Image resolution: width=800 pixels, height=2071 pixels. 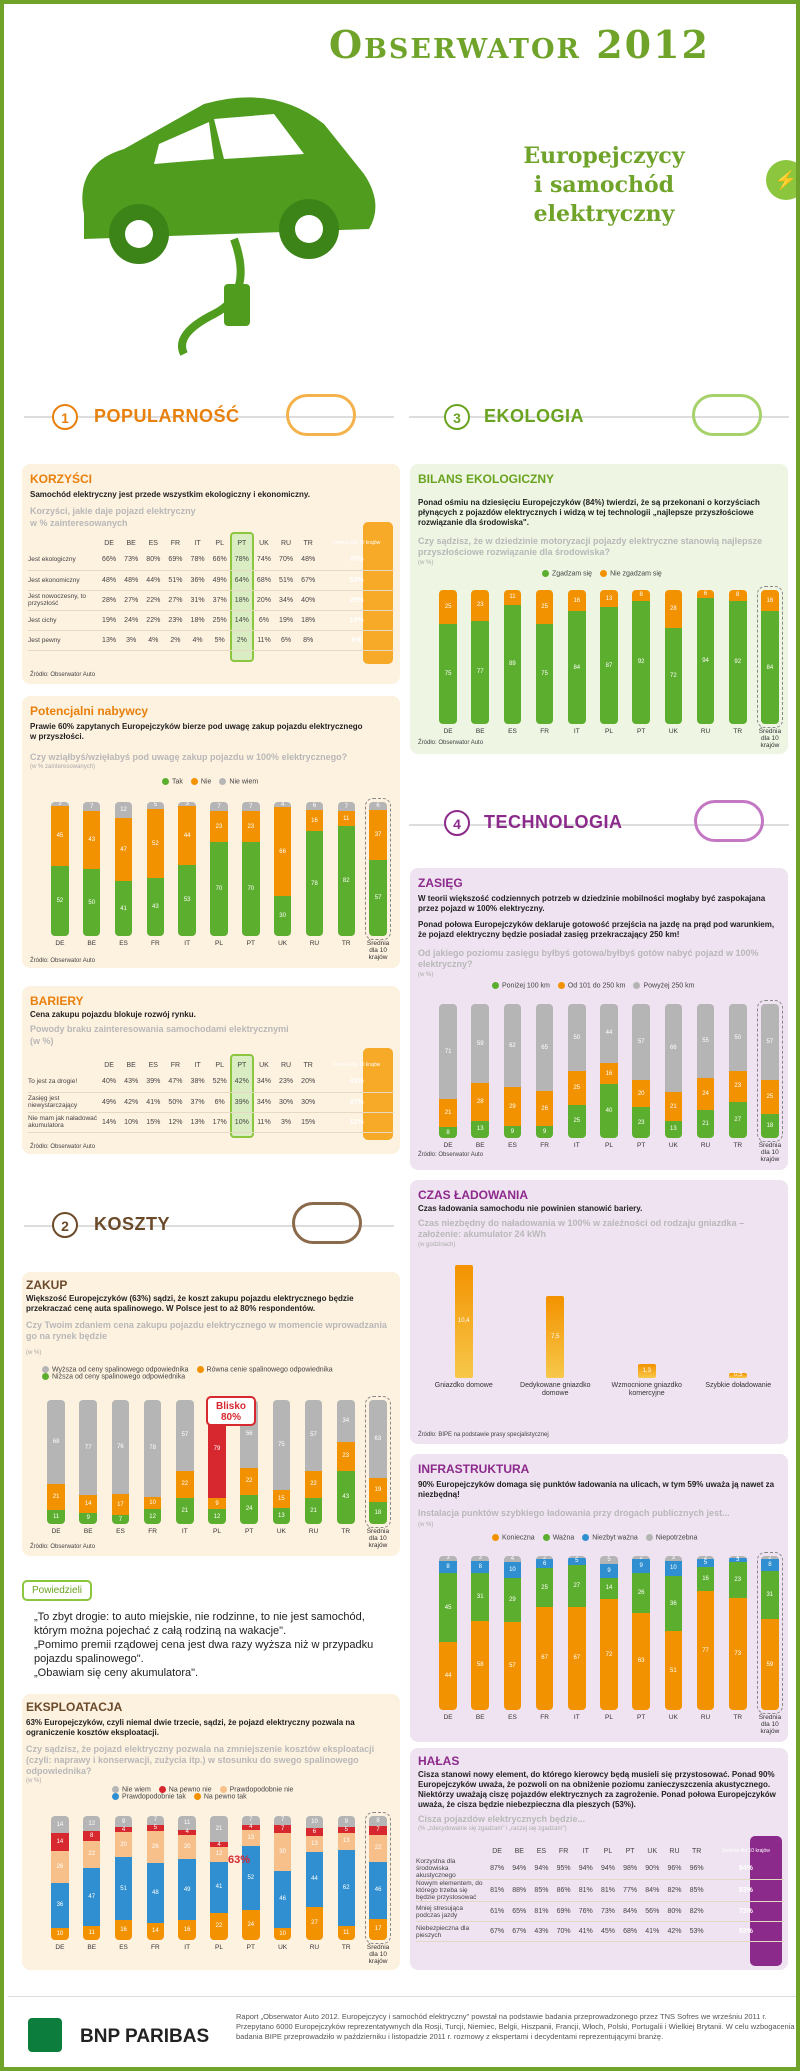 I want to click on table-cell: 19%, so click(x=109, y=620).